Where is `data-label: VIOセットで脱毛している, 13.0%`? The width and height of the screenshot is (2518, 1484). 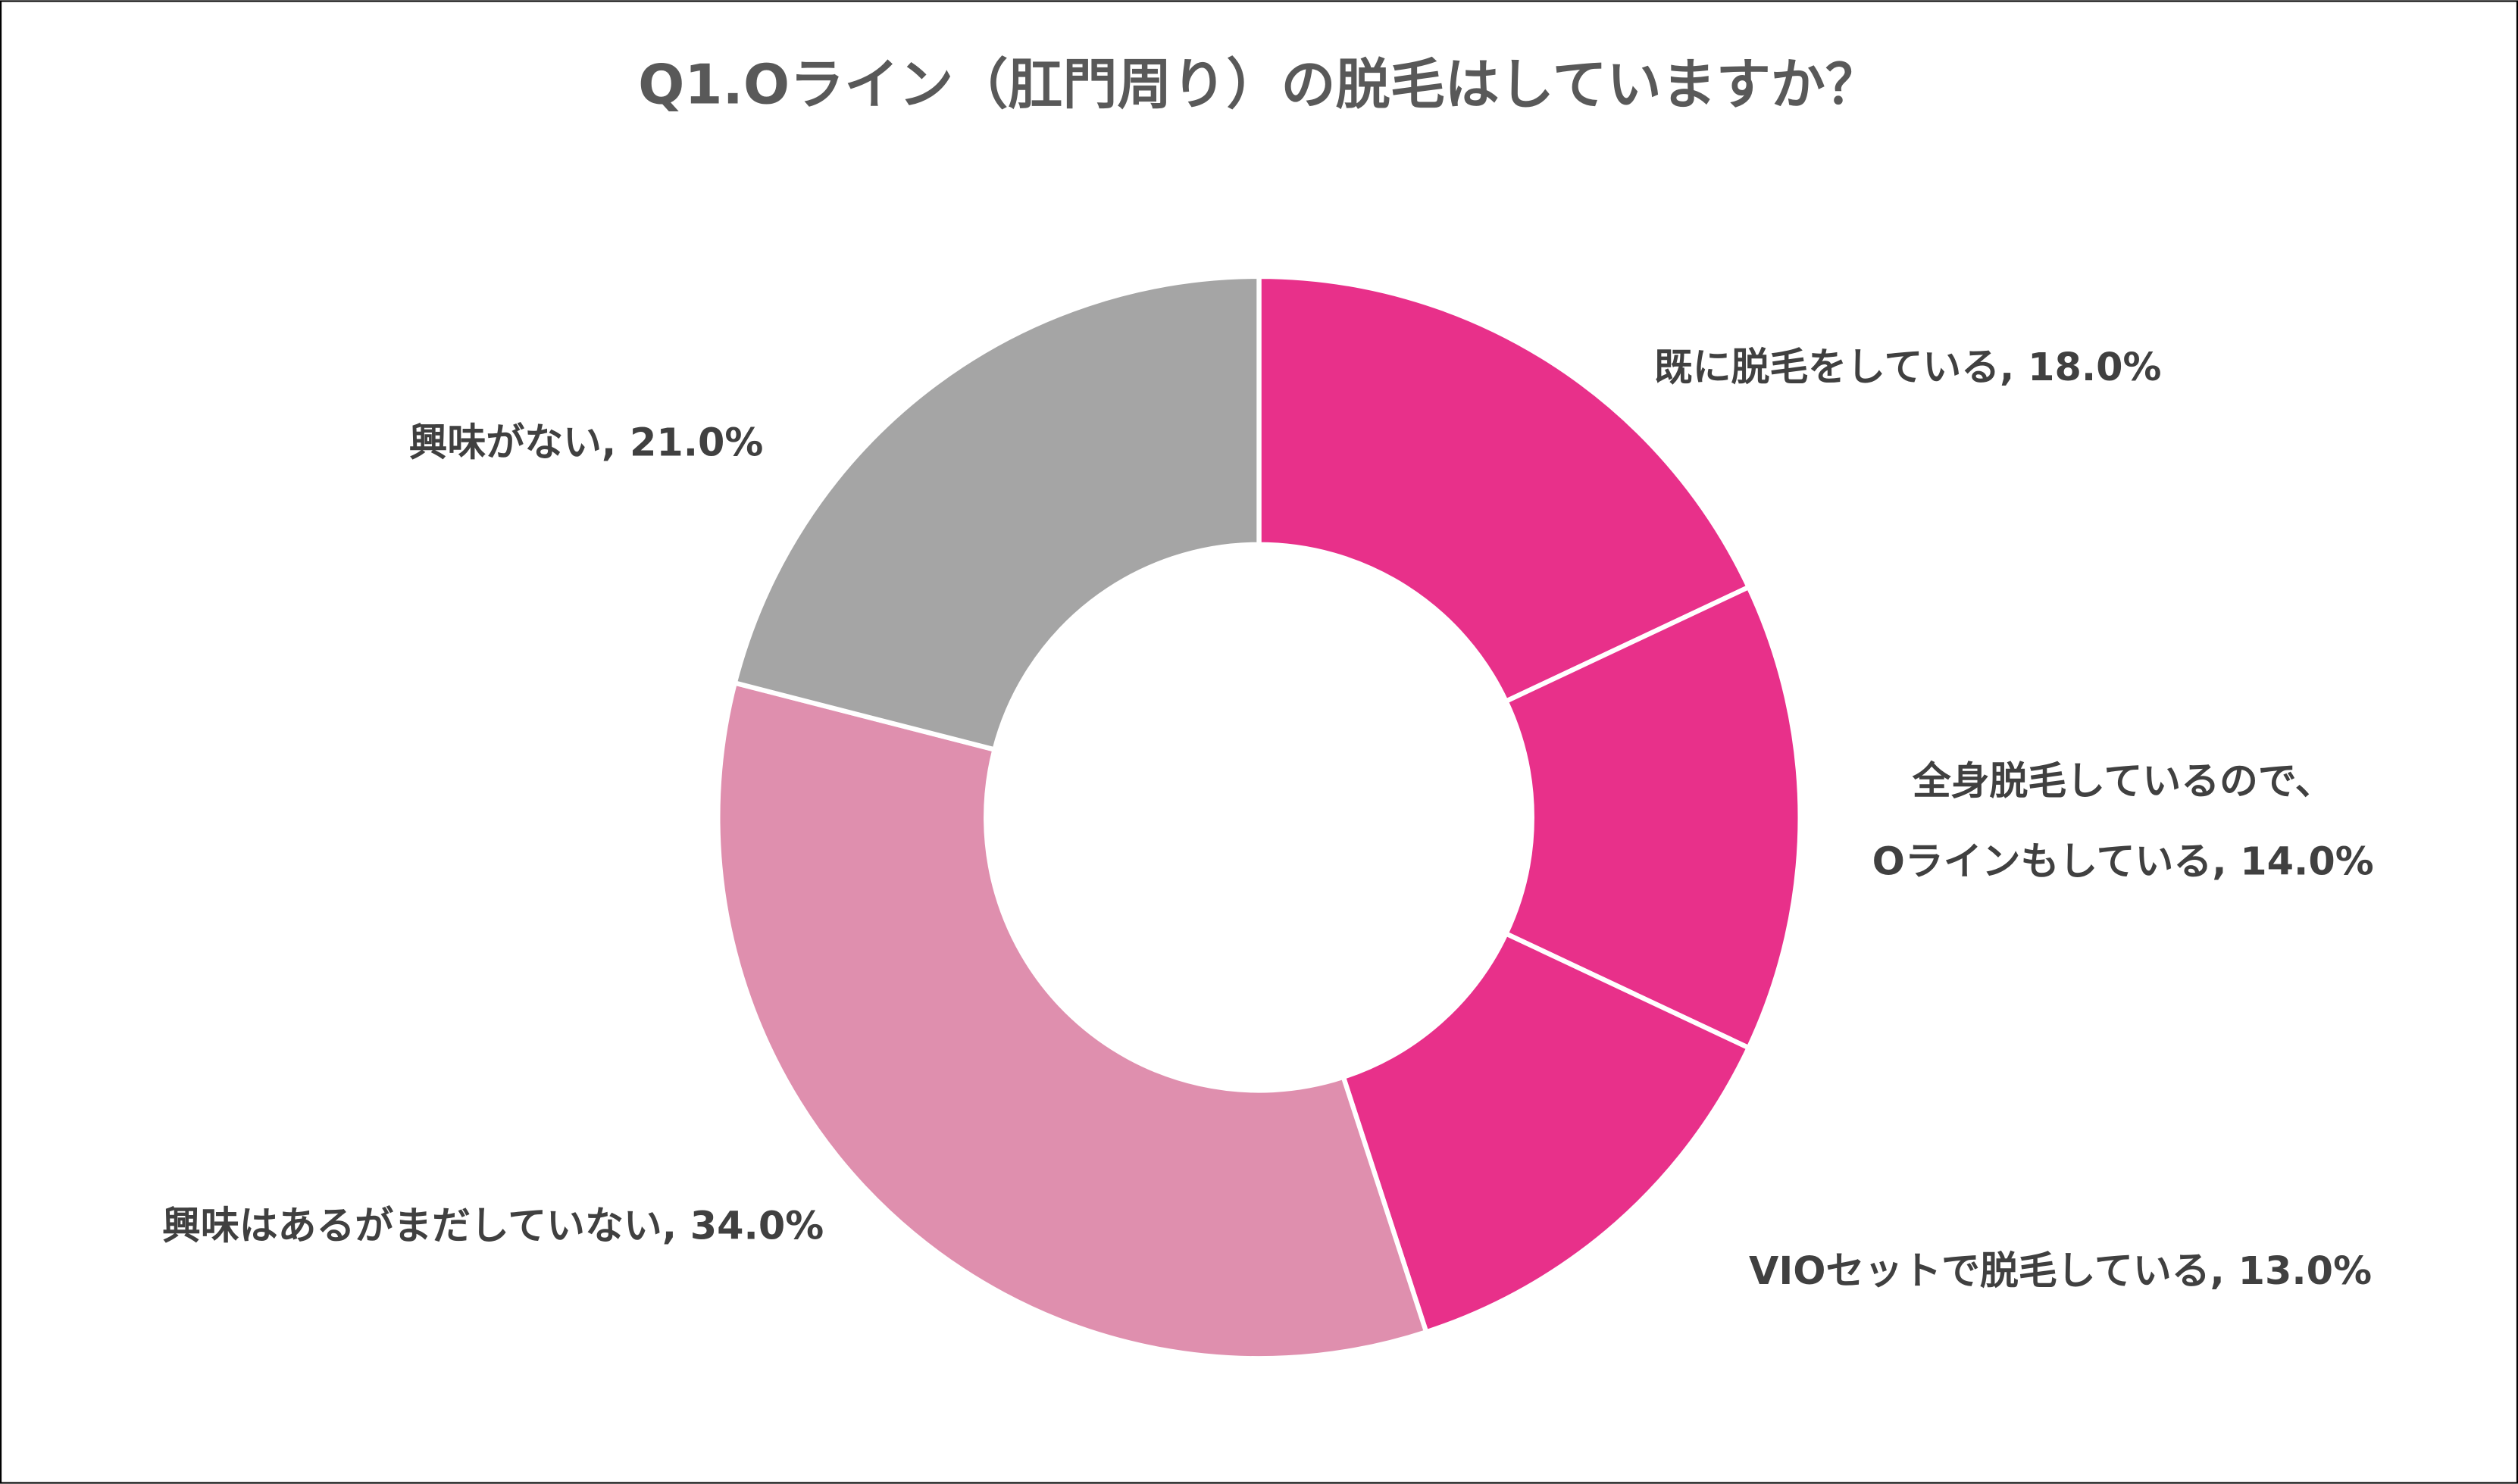
data-label: VIOセットで脱毛している, 13.0% is located at coordinates (2060, 1270).